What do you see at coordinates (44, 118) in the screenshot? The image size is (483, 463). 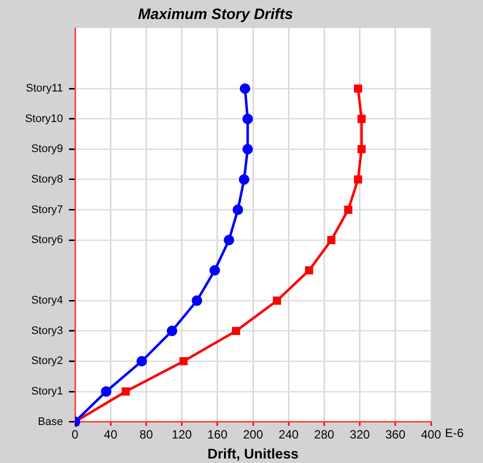 I see `y-tick-label: Story10` at bounding box center [44, 118].